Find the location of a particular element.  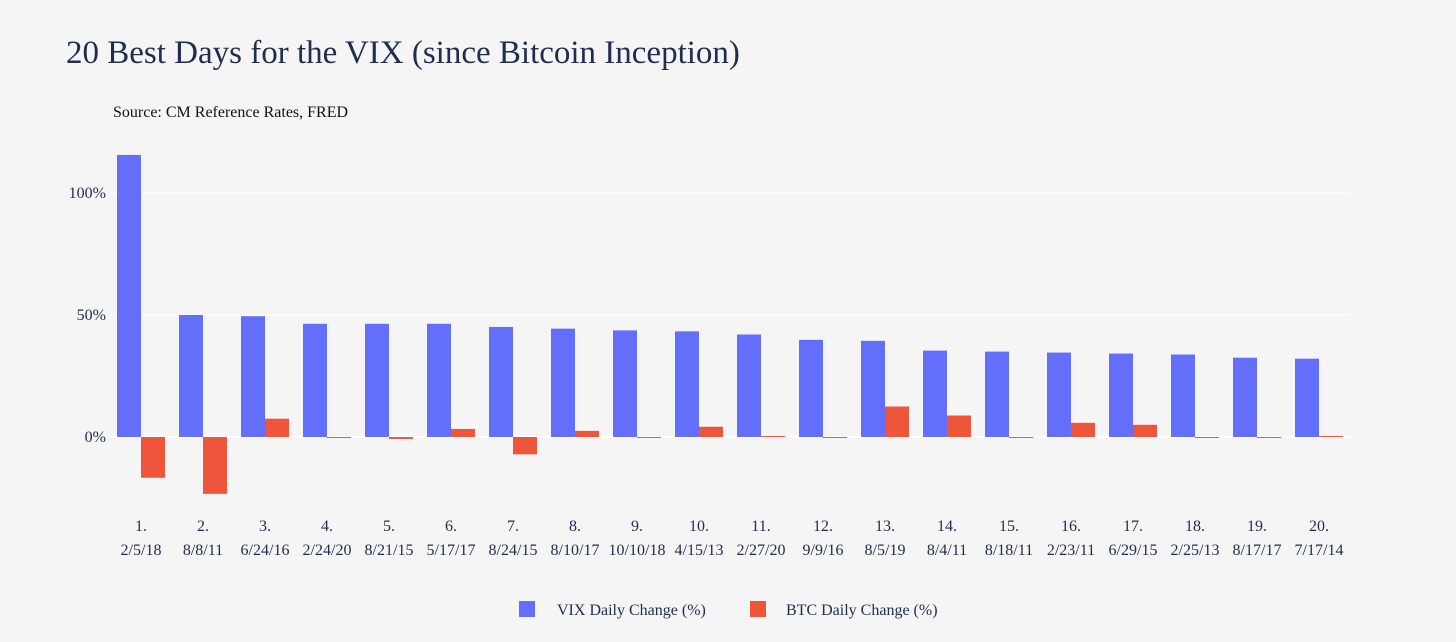

x-tick-date: 6/29/15 is located at coordinates (1133, 550).